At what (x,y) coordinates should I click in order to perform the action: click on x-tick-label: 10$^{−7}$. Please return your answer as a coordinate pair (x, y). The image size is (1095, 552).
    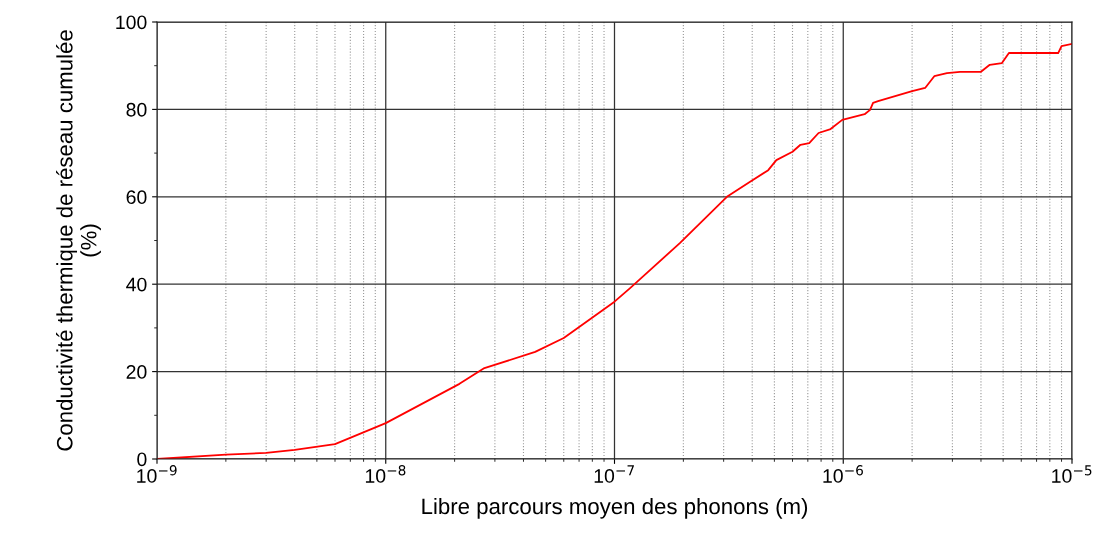
    Looking at the image, I should click on (614, 474).